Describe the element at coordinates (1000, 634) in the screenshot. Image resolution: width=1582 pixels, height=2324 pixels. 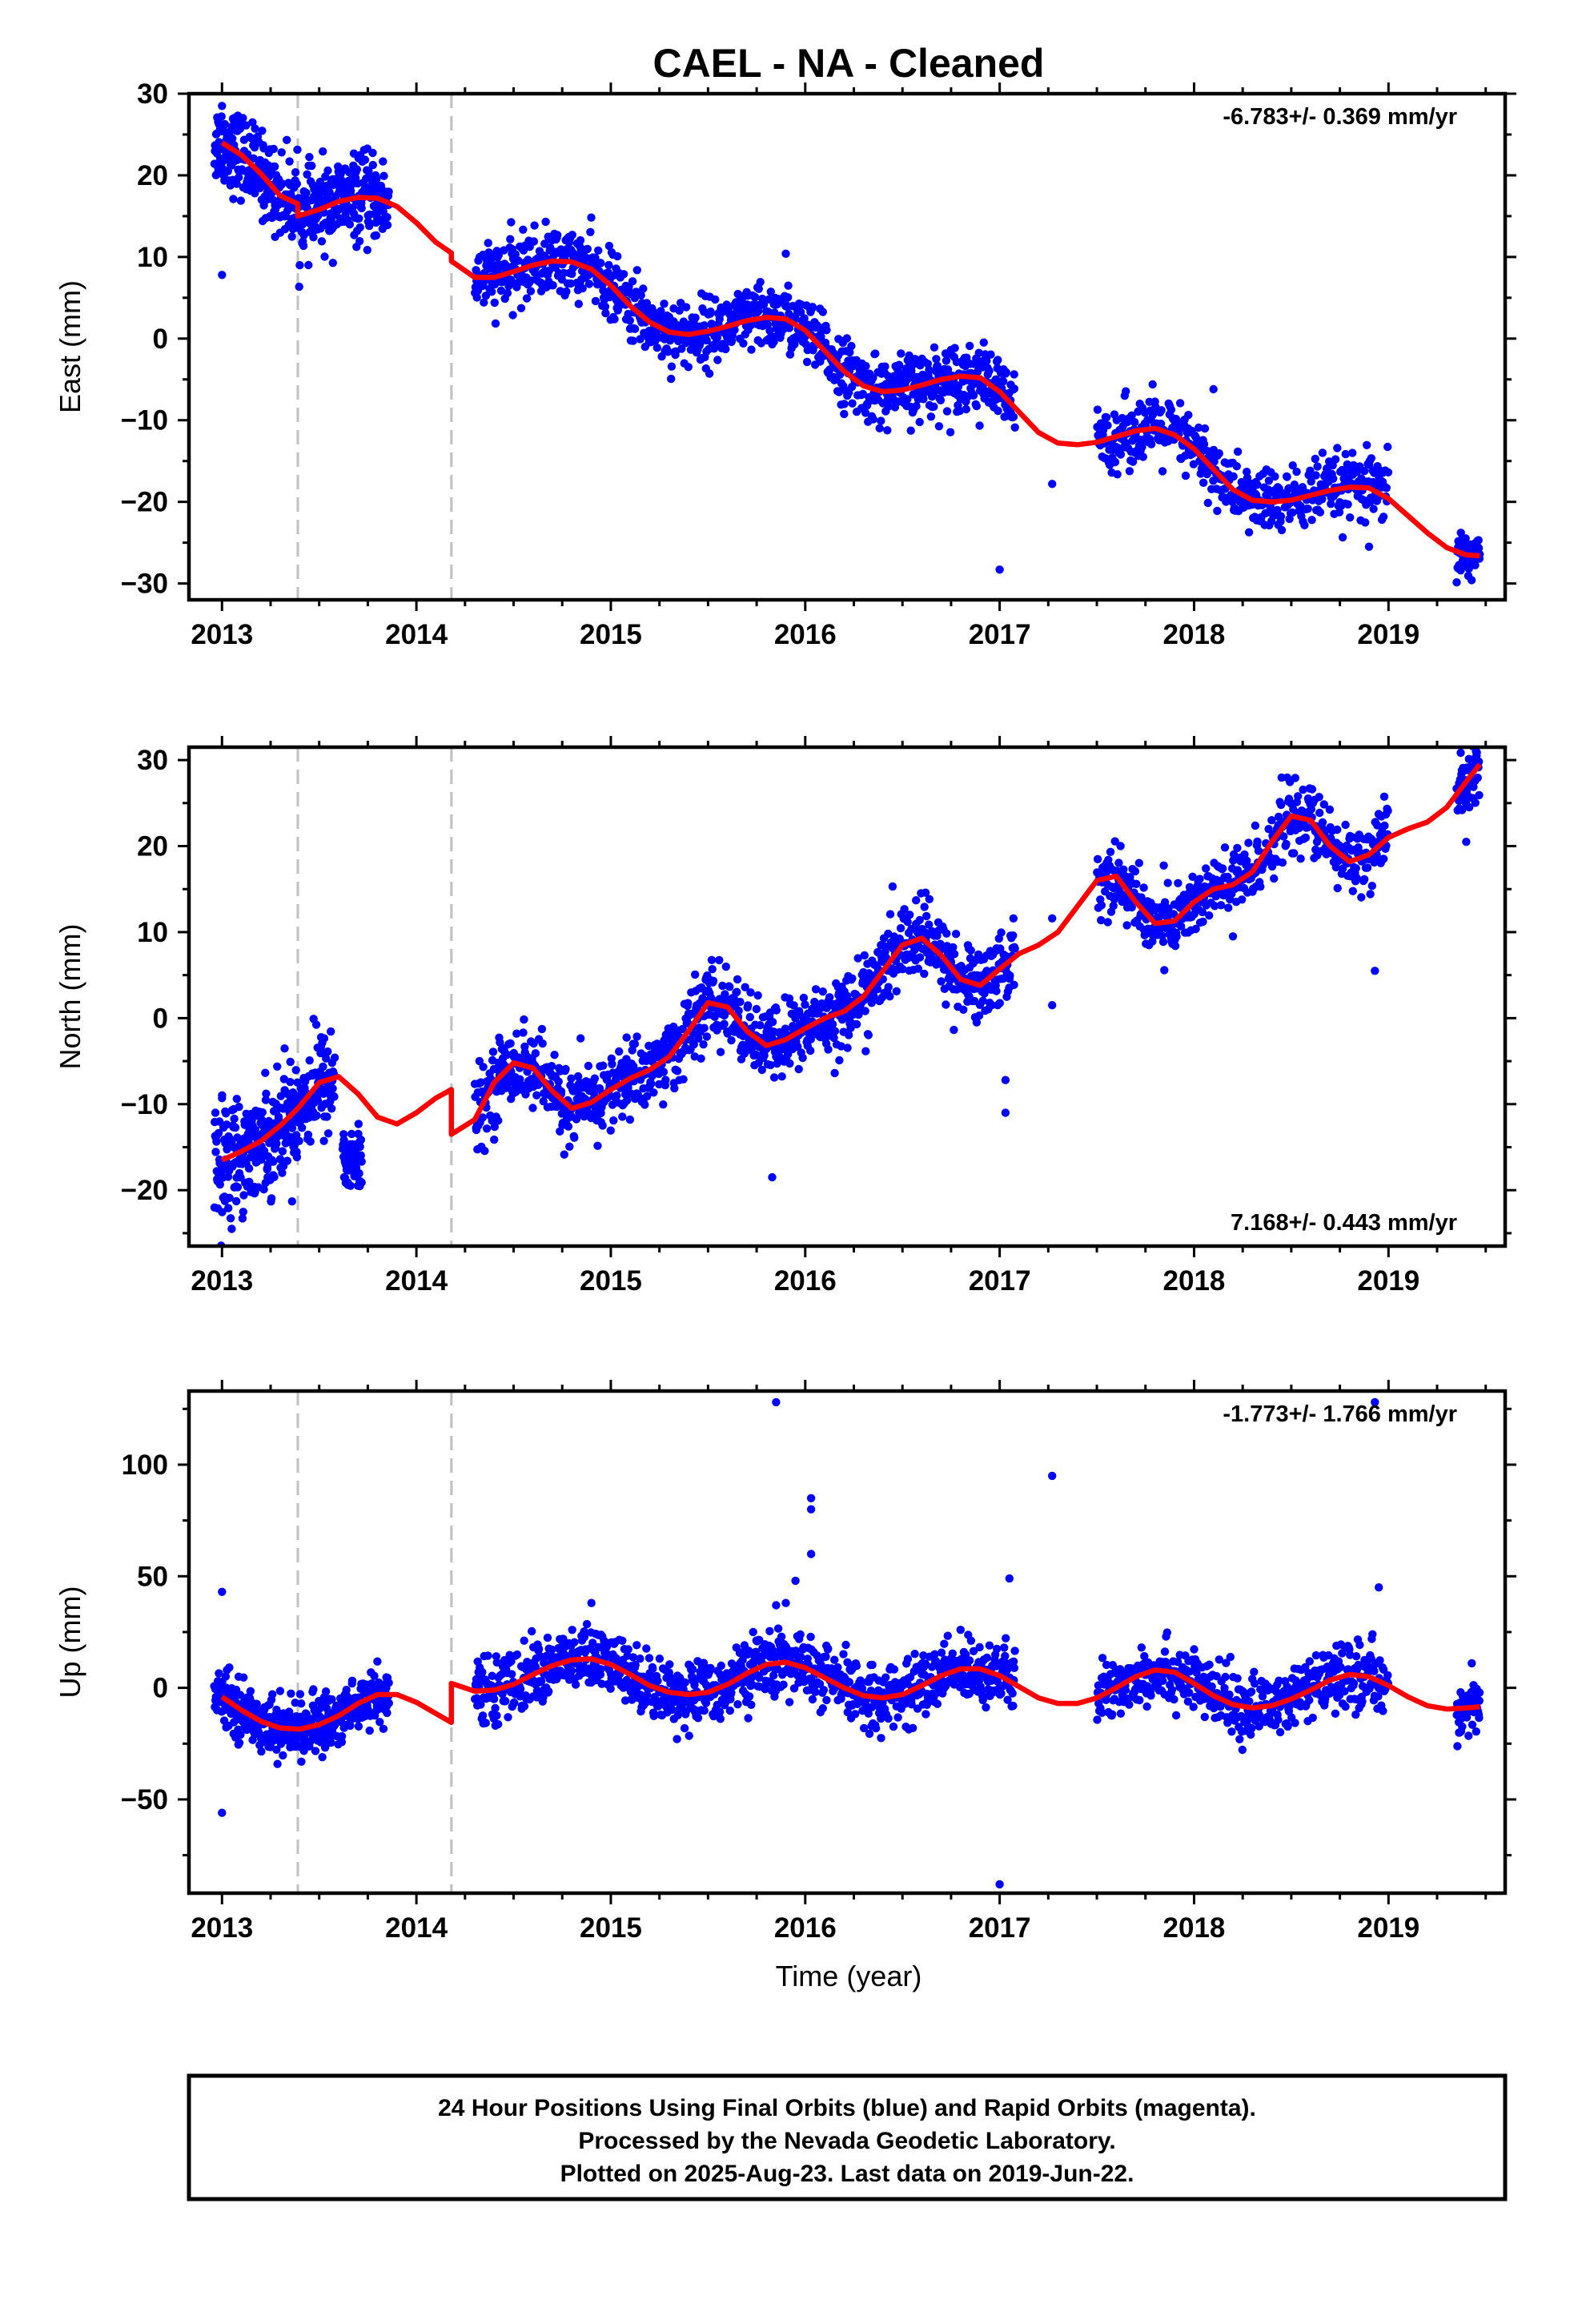
I see `x-tick-label: 2017` at that location.